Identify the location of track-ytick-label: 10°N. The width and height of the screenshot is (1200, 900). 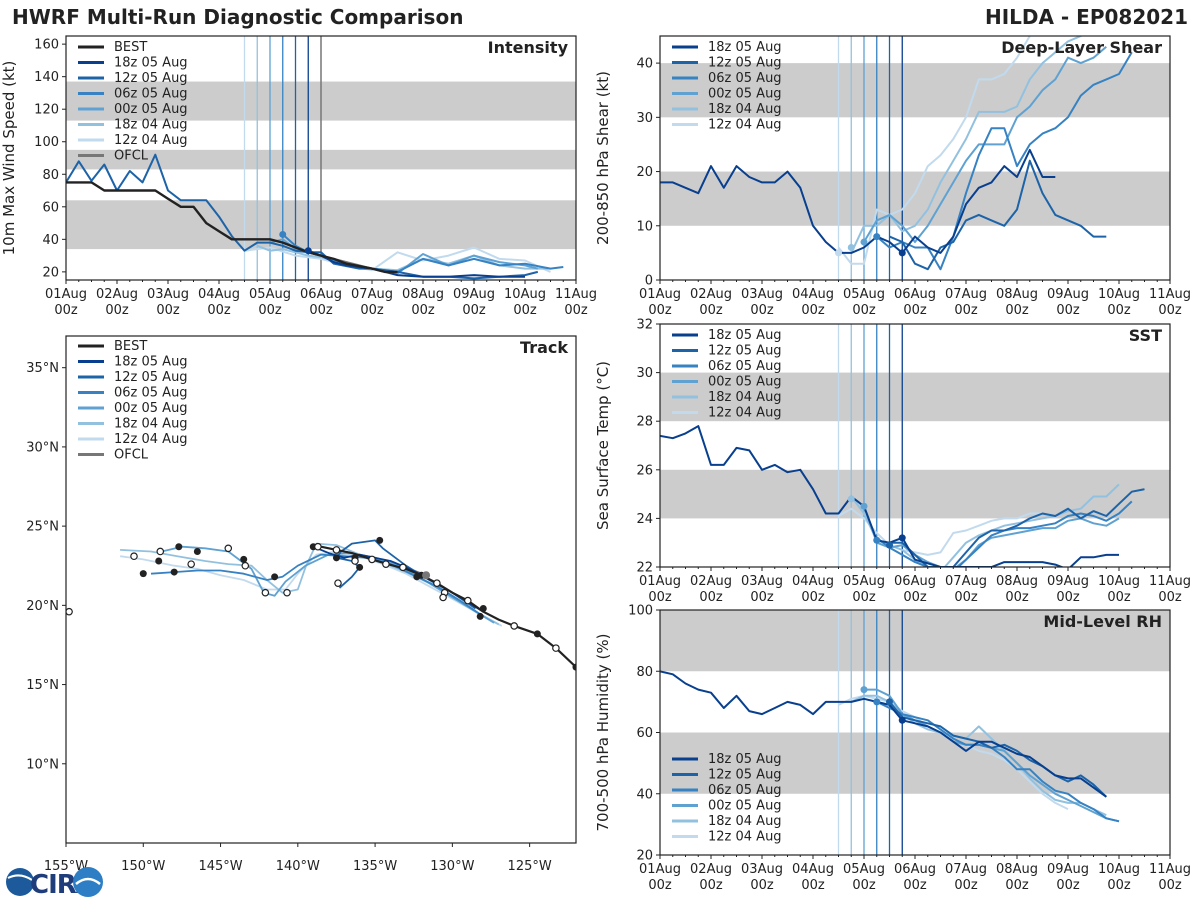
(42, 764).